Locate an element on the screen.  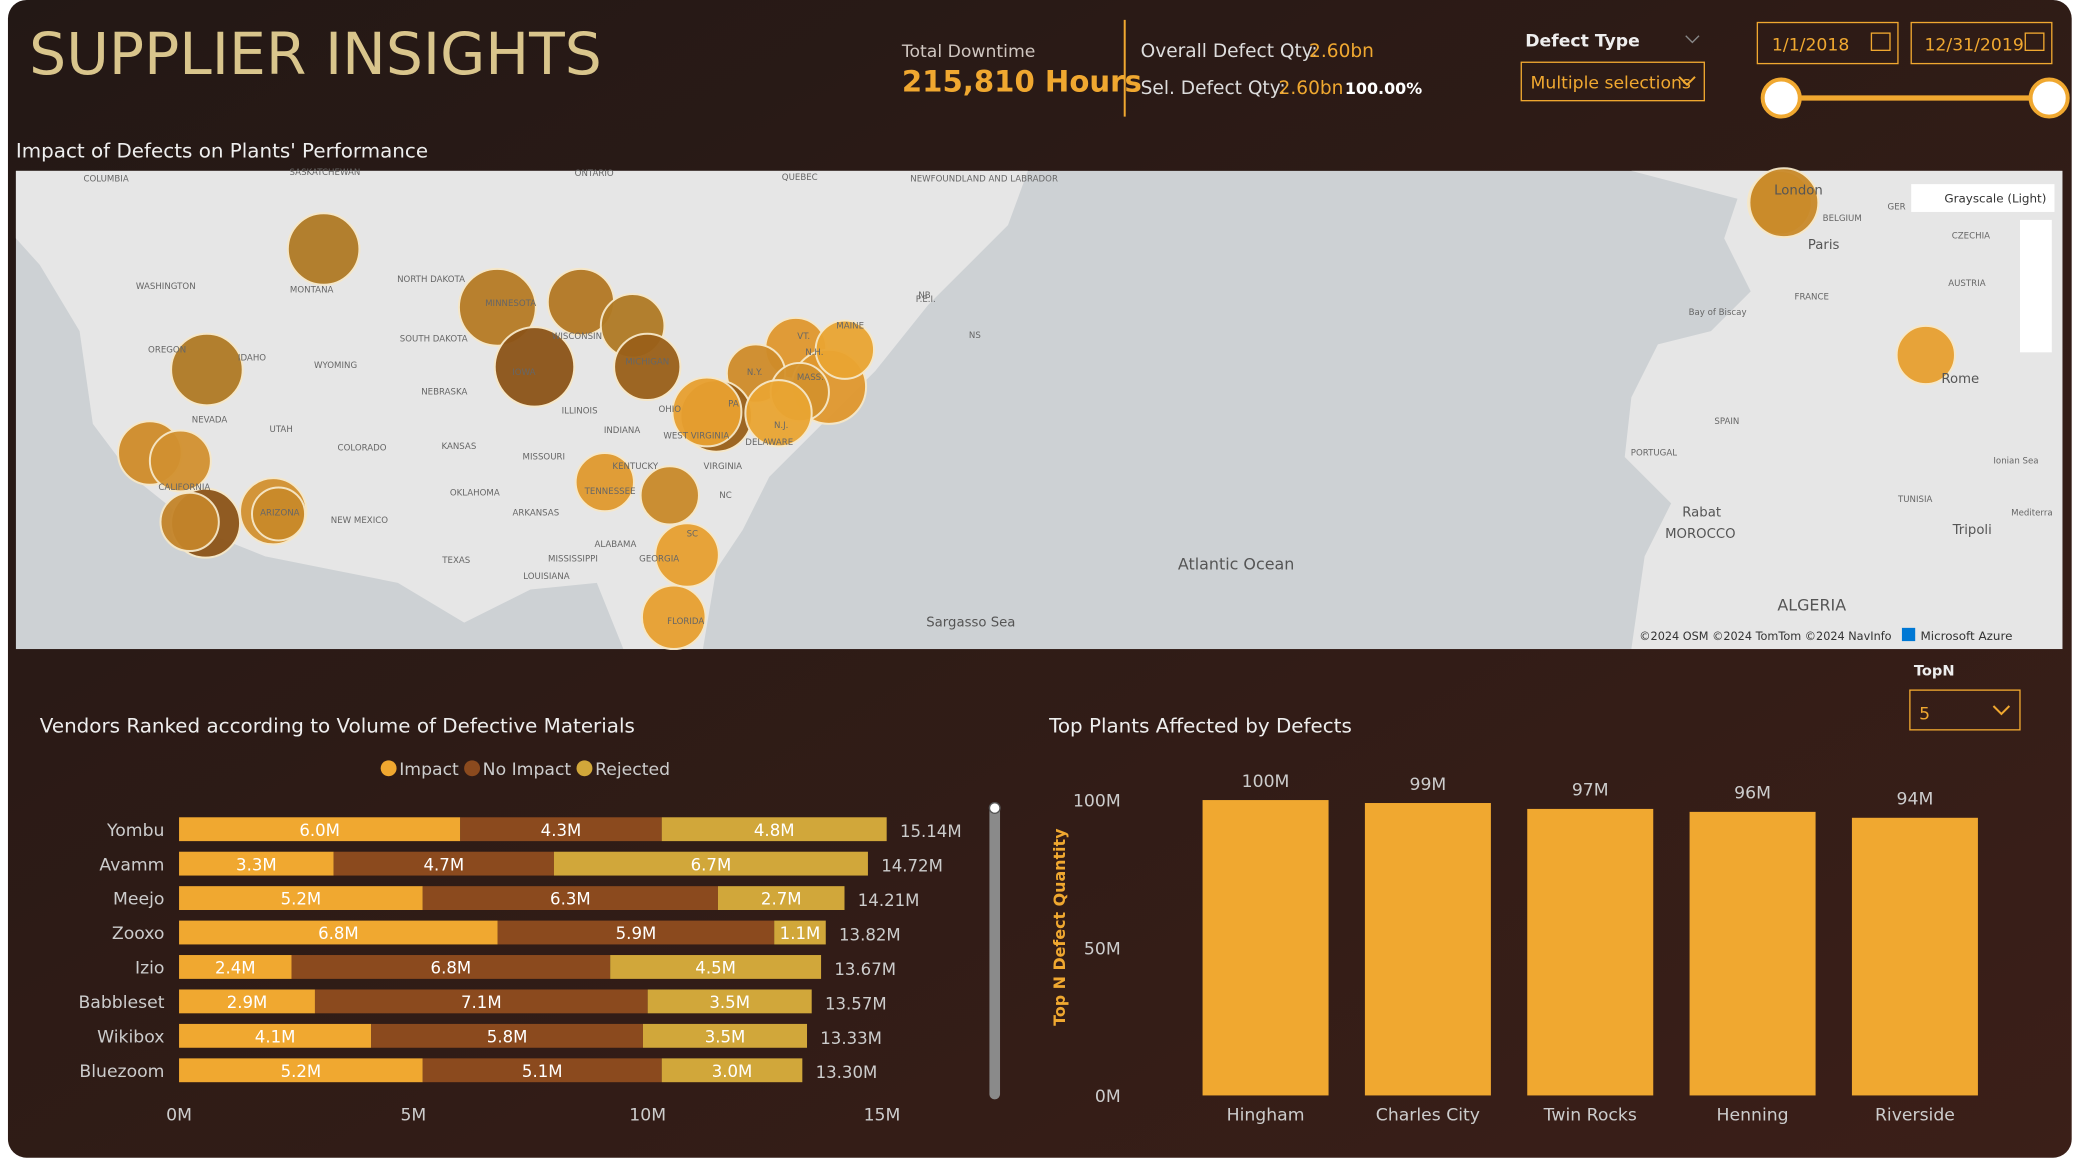
defect-type-dropdown: Multiple selections is located at coordinates (1612, 81).